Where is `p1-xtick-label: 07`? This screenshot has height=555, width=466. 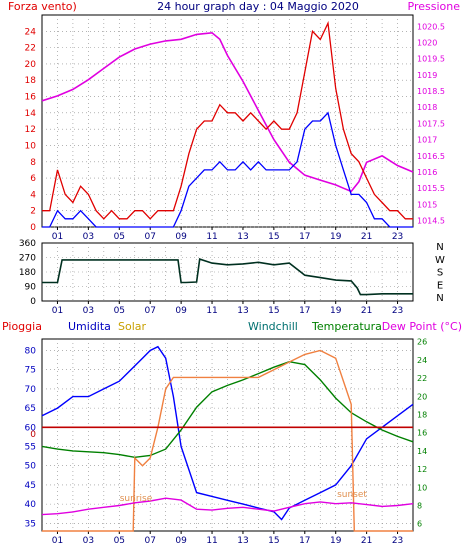
p1-xtick-label: 07 is located at coordinates (149, 237).